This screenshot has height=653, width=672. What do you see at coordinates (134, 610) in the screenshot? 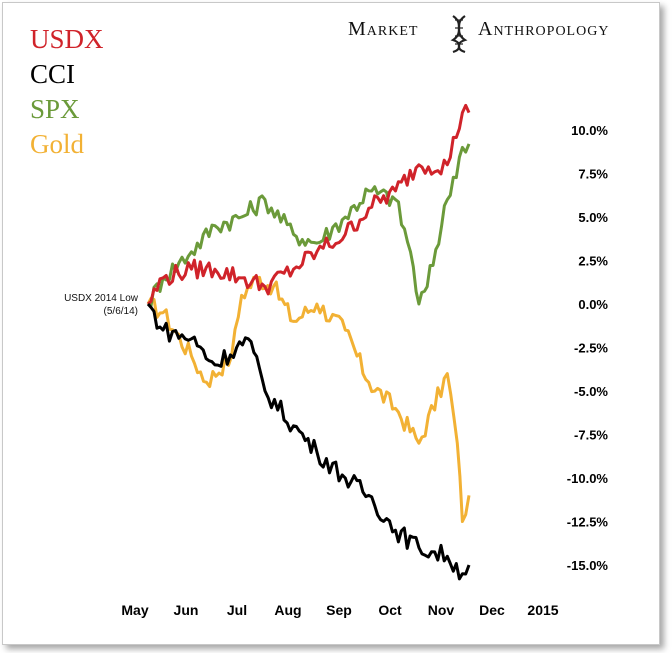
I see `x-tick-label: May` at bounding box center [134, 610].